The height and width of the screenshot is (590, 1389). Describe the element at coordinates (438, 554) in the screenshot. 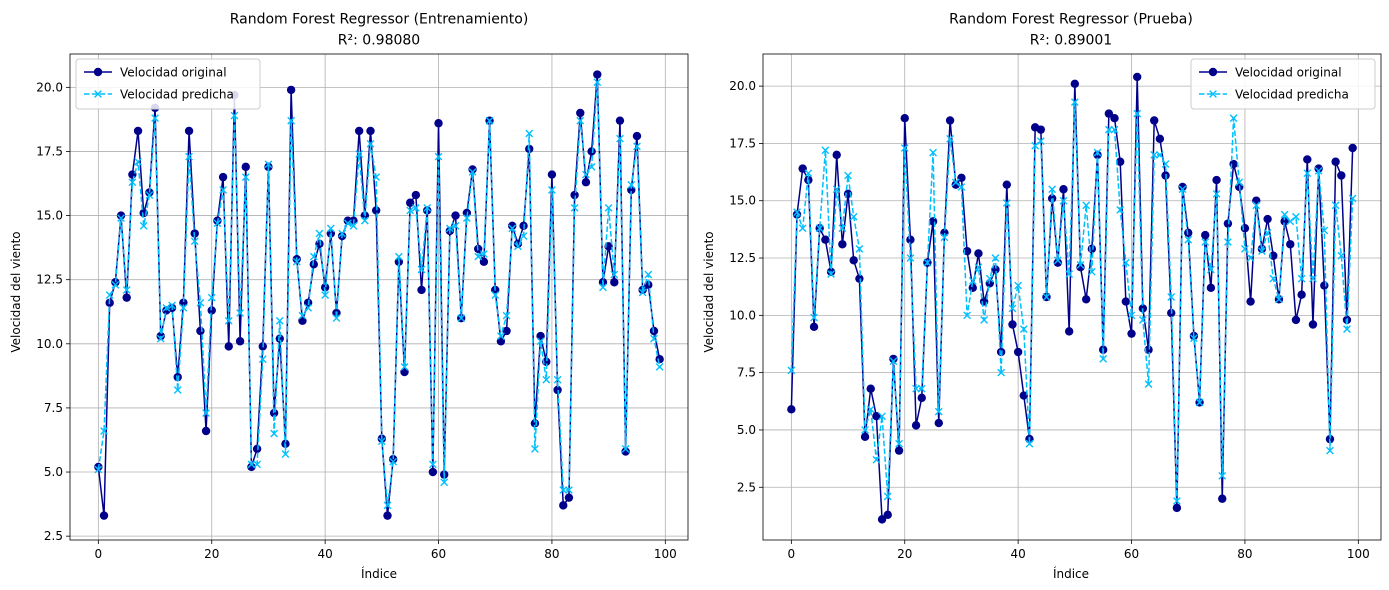

I see `training-x-tick-label: 60` at that location.